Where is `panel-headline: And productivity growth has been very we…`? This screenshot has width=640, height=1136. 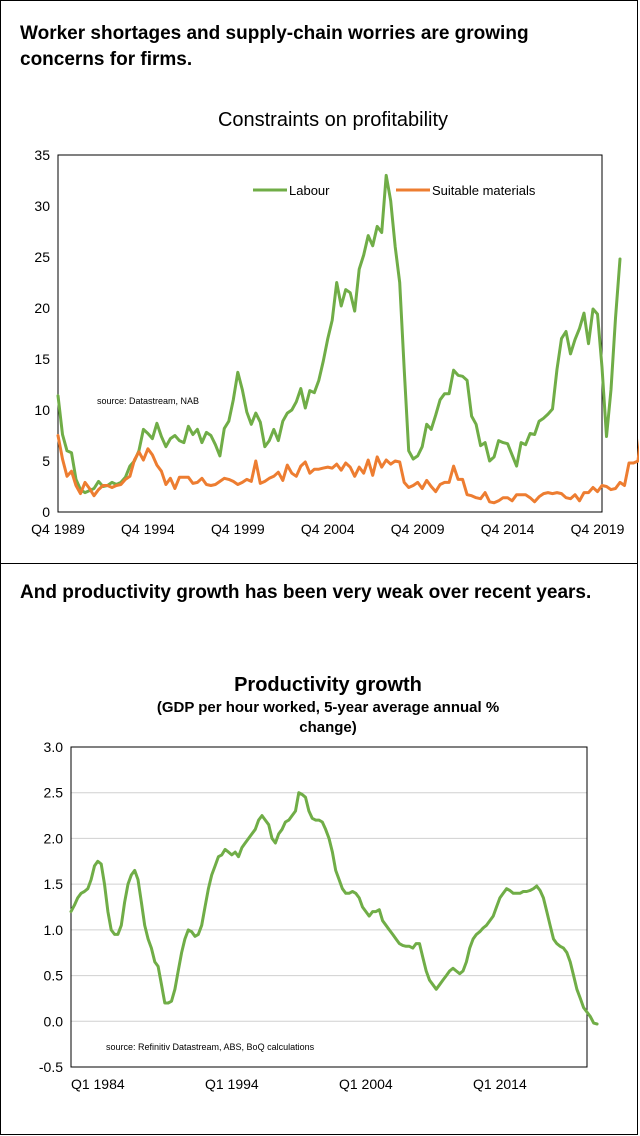 panel-headline: And productivity growth has been very we… is located at coordinates (306, 592).